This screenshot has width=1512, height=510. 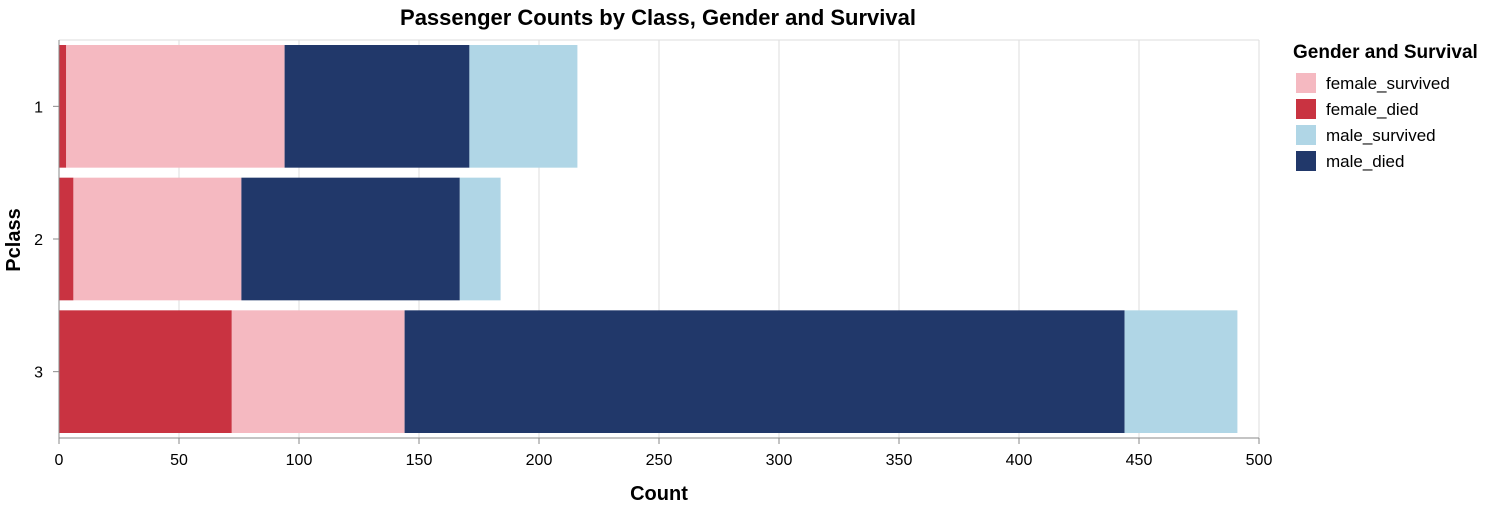 I want to click on legend-swatch-male_survived, so click(x=1306, y=135).